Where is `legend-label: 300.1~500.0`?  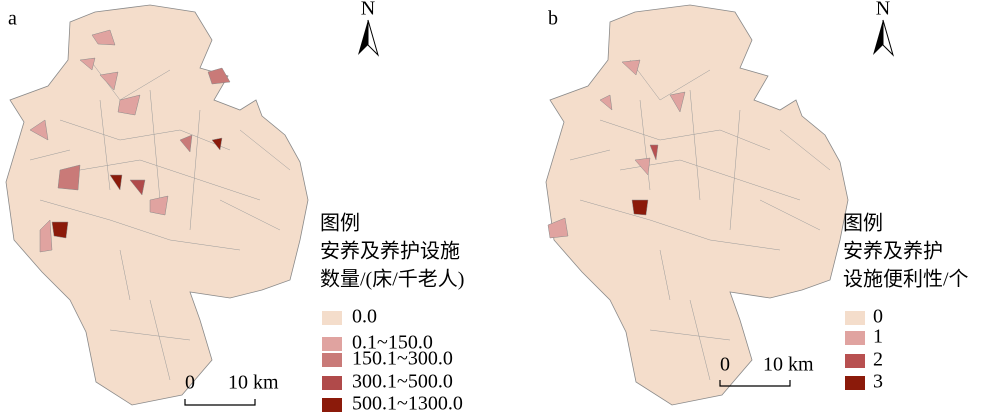 legend-label: 300.1~500.0 is located at coordinates (402, 382).